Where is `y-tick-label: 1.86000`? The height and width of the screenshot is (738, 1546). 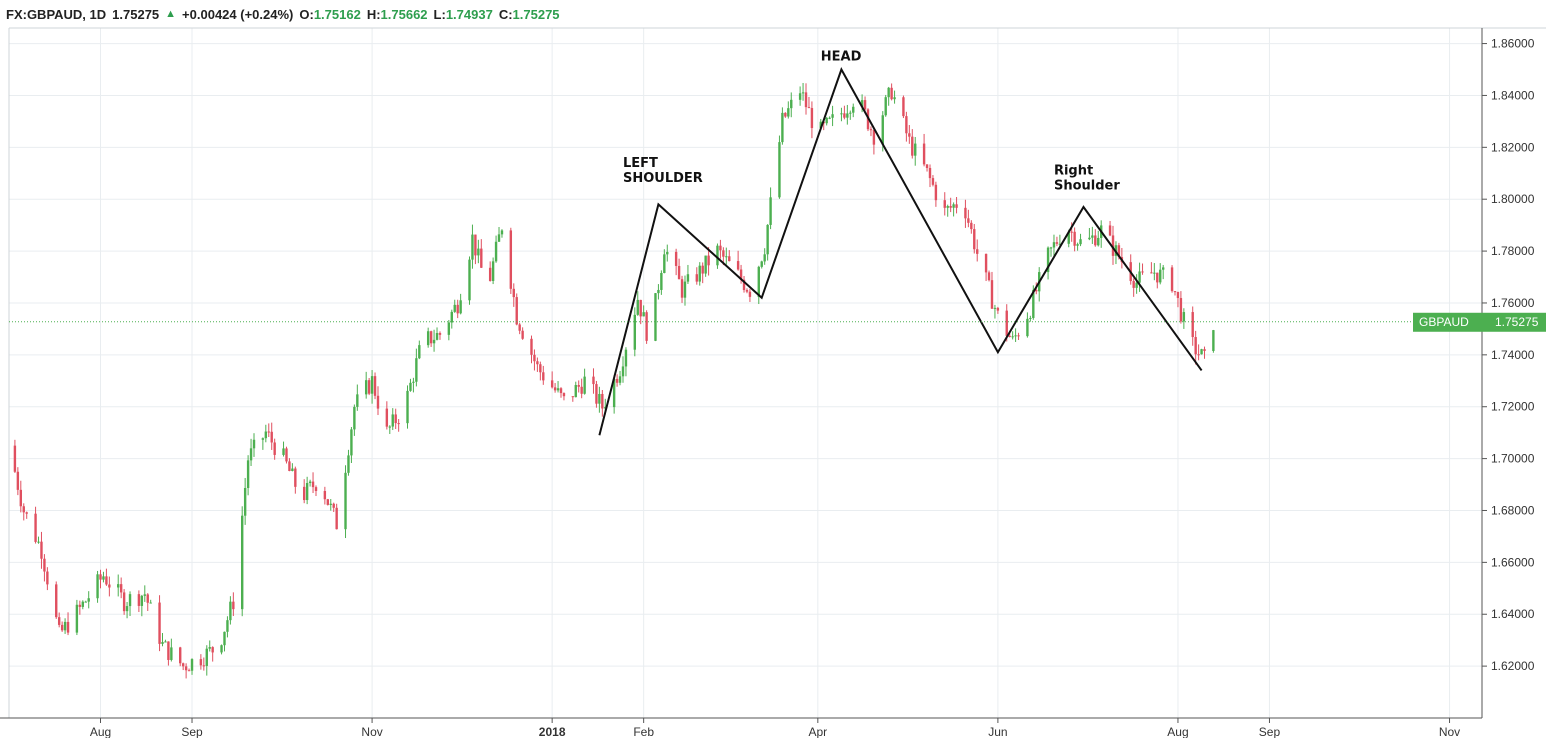
y-tick-label: 1.86000 is located at coordinates (1513, 44).